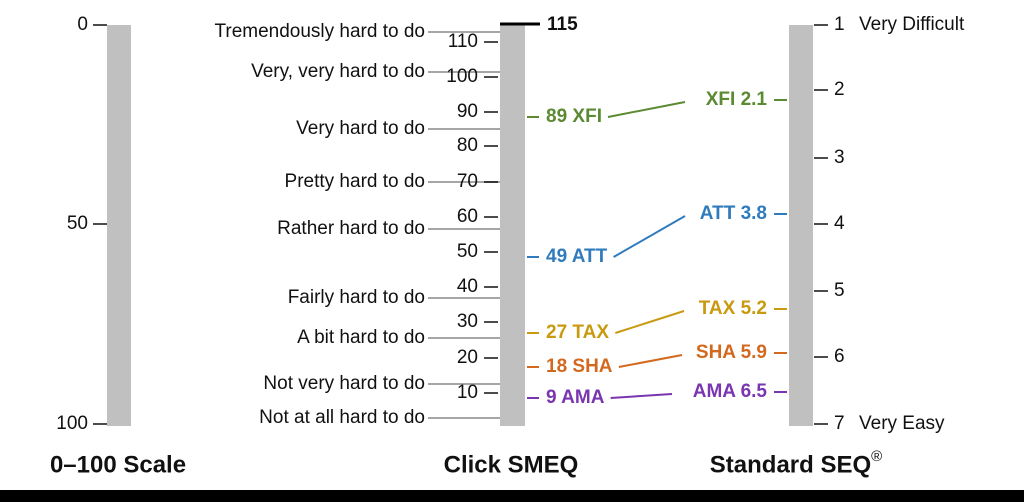  Describe the element at coordinates (355, 181) in the screenshot. I see `anchor-label: Pretty hard to do` at that location.